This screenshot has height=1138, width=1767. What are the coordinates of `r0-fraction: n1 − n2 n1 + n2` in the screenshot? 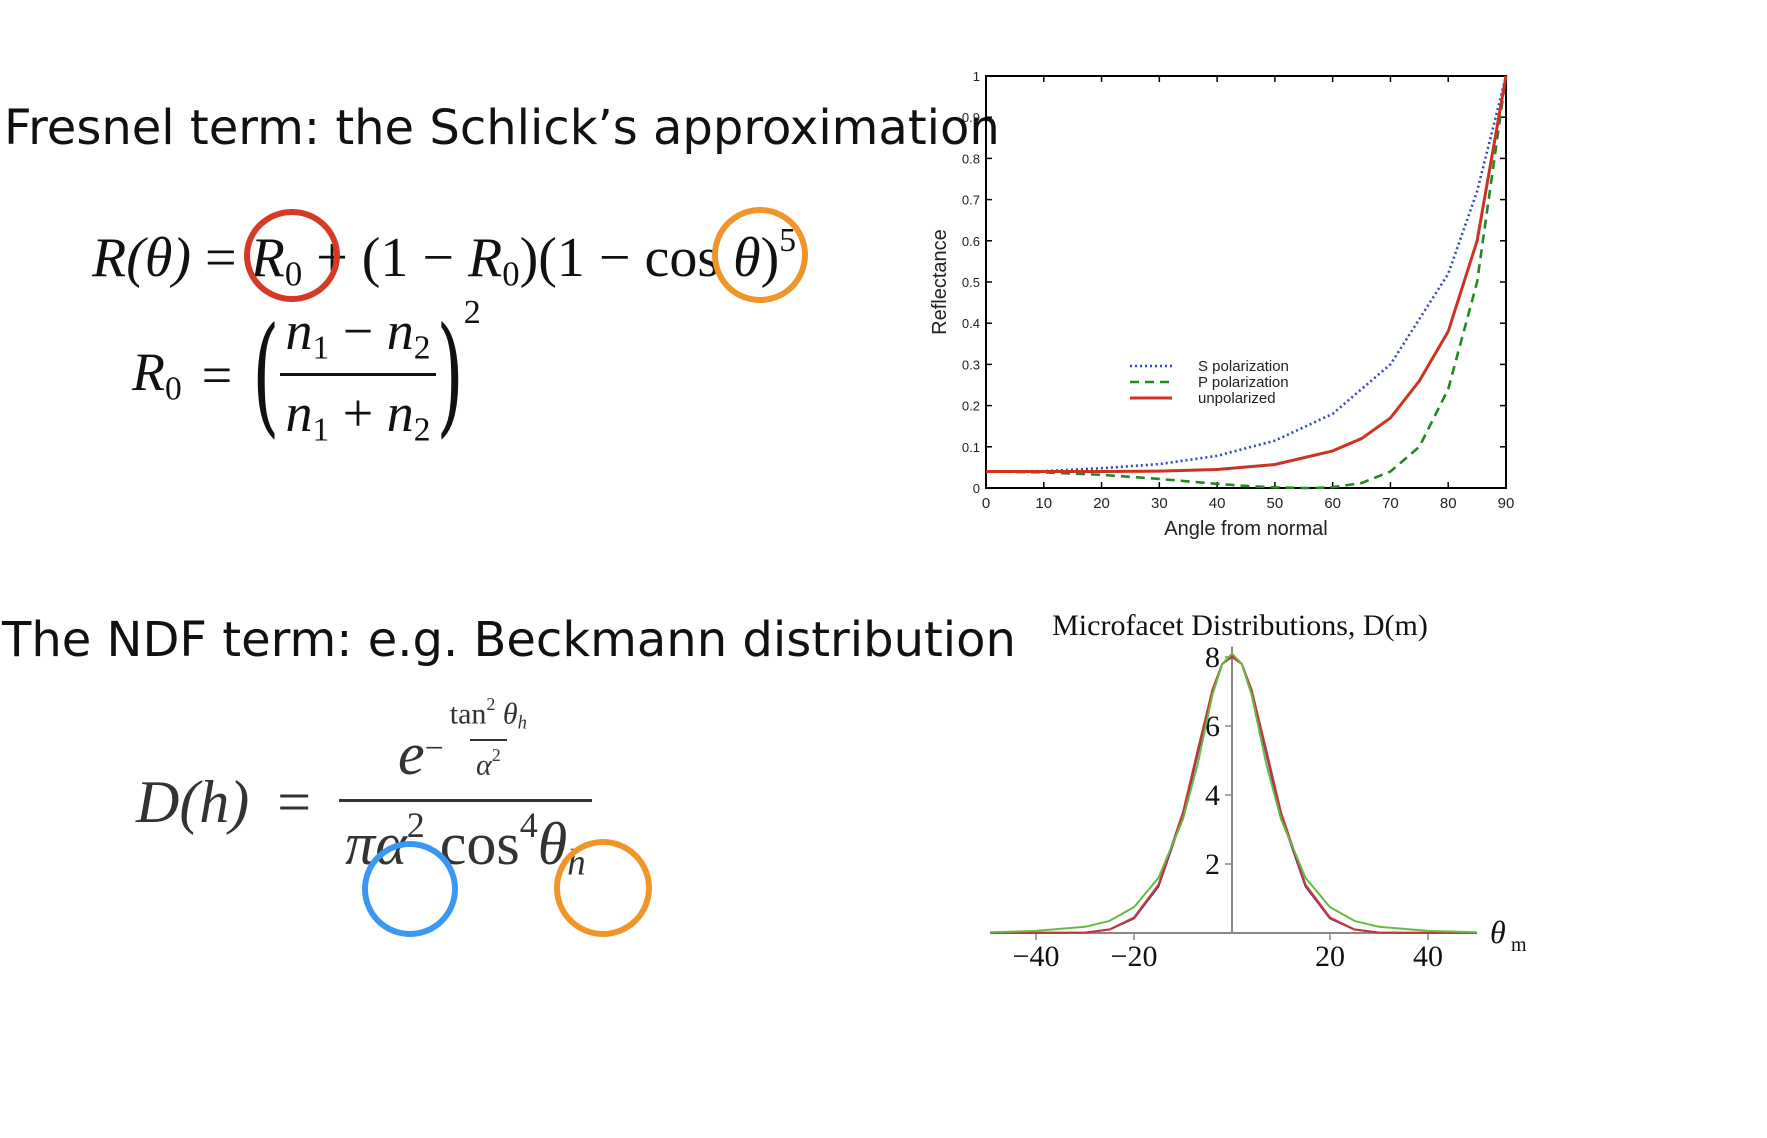 It's located at (358, 375).